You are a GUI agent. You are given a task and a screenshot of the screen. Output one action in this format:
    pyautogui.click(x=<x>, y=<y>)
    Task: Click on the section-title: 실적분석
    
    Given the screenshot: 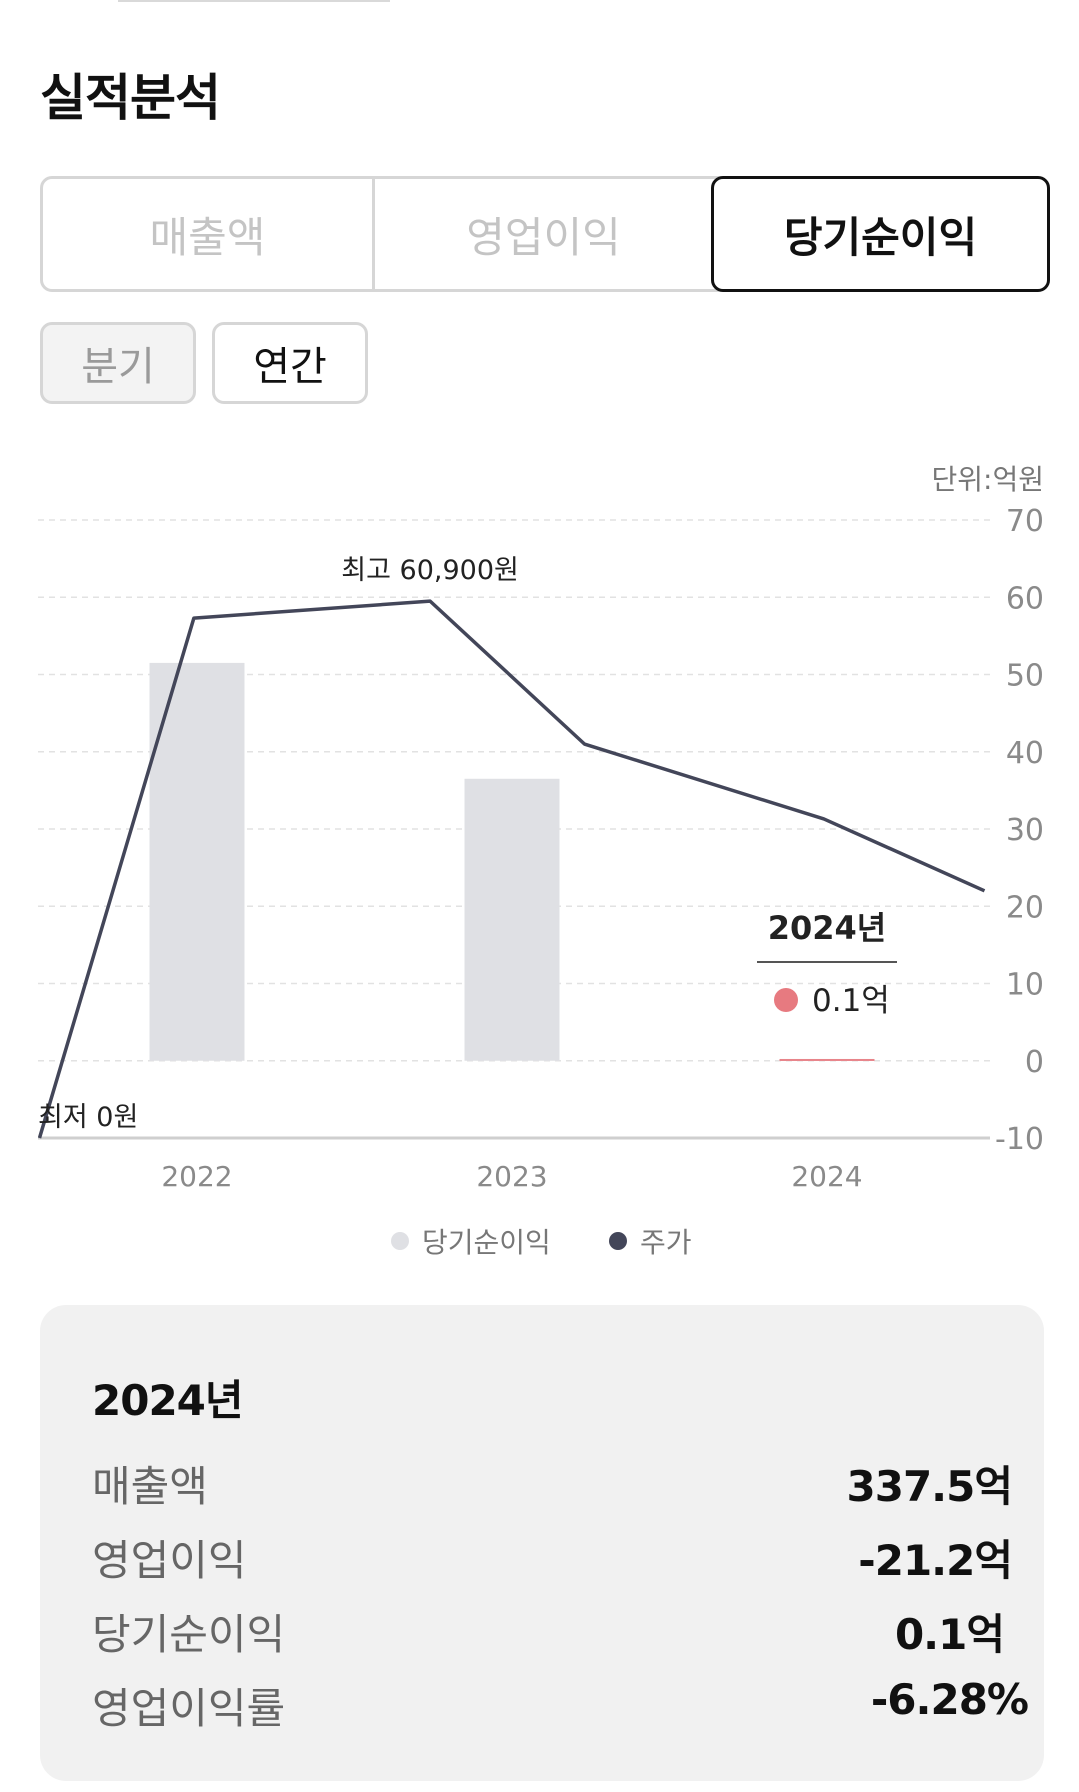 What is the action you would take?
    pyautogui.click(x=130, y=98)
    